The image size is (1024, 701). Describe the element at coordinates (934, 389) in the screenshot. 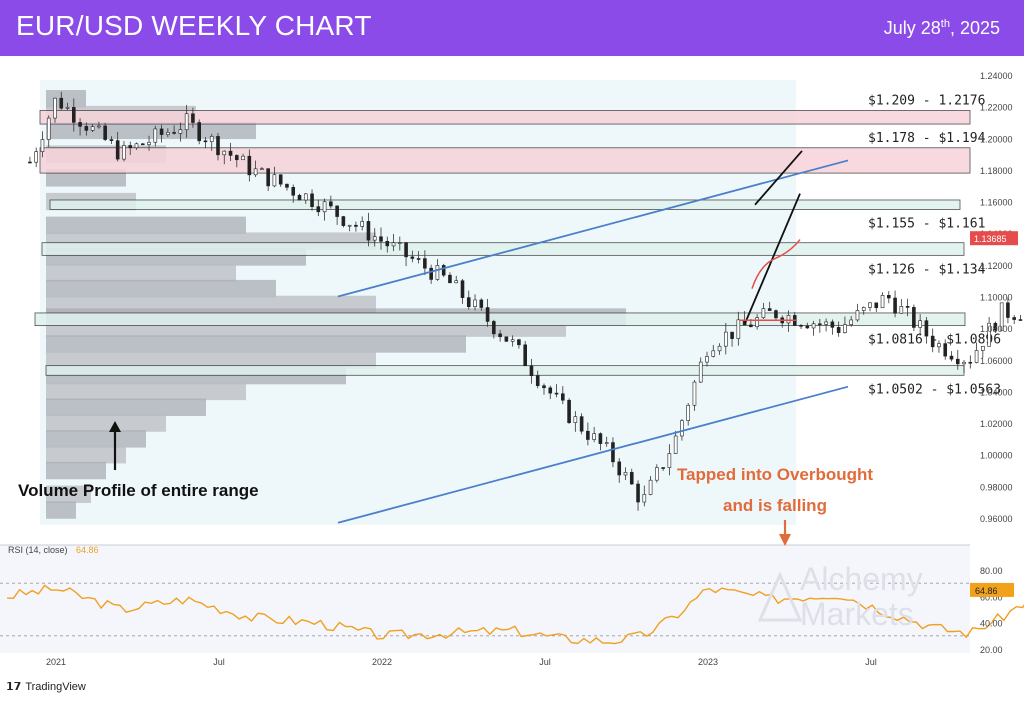

I see `sr-zone-label: $1.0502 - $1.0563` at that location.